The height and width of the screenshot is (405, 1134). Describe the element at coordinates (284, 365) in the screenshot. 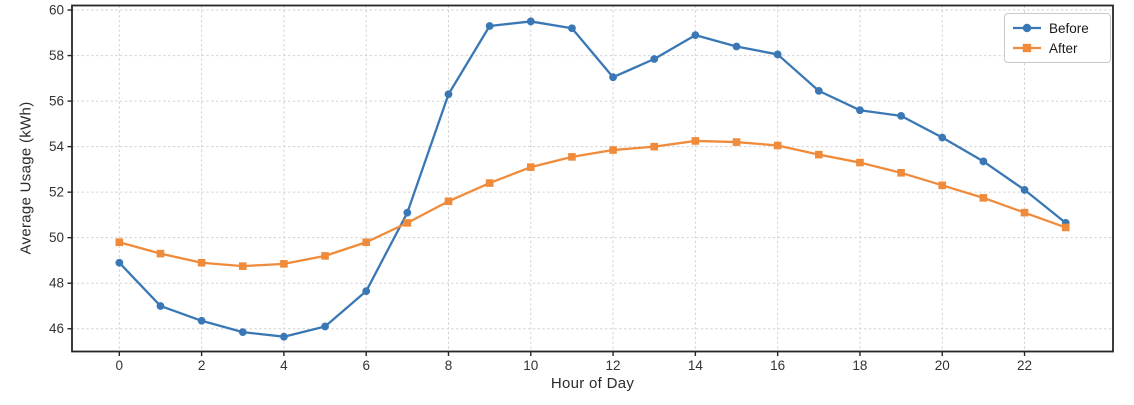

I see `x-tick-label: 4` at that location.